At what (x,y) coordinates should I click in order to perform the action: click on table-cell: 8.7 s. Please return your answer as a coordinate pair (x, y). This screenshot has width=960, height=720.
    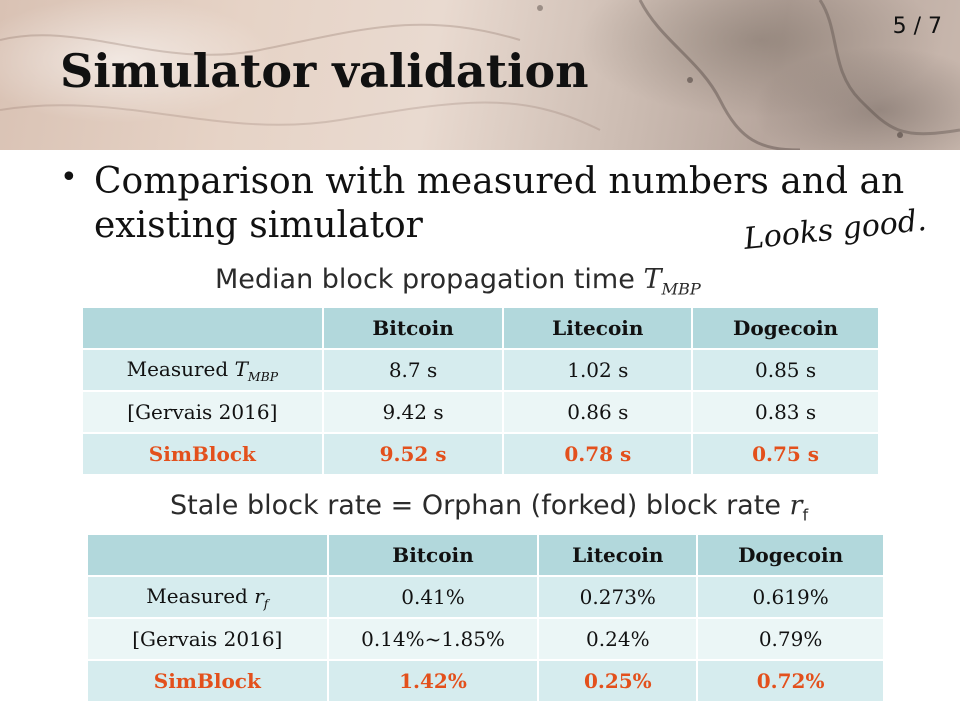
    Looking at the image, I should click on (413, 370).